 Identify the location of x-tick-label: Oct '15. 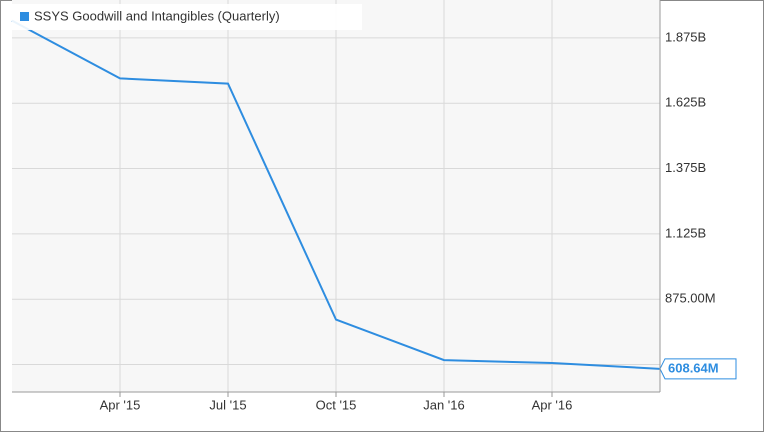
(336, 404).